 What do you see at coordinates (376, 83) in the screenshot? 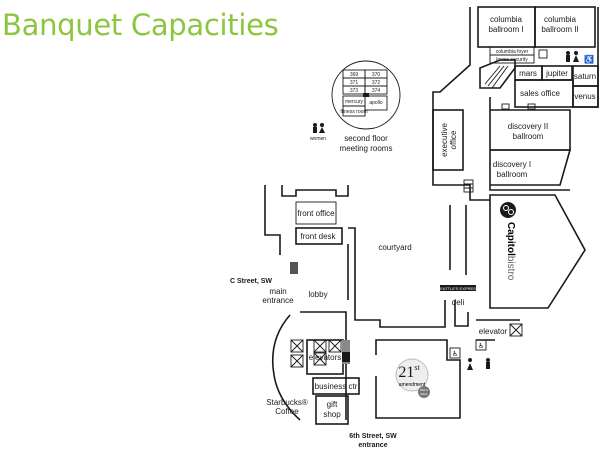
I see `svg-text: 372` at bounding box center [376, 83].